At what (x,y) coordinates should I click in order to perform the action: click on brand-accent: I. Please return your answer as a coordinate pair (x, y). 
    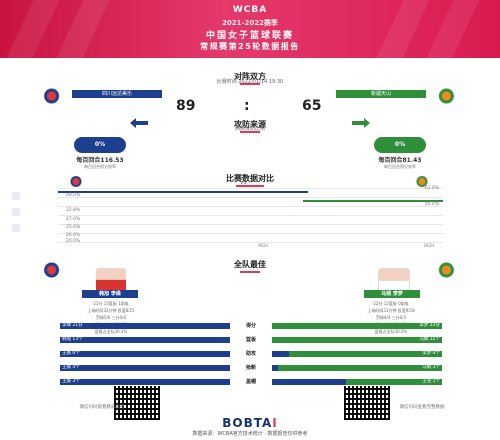
    Looking at the image, I should click on (275, 423).